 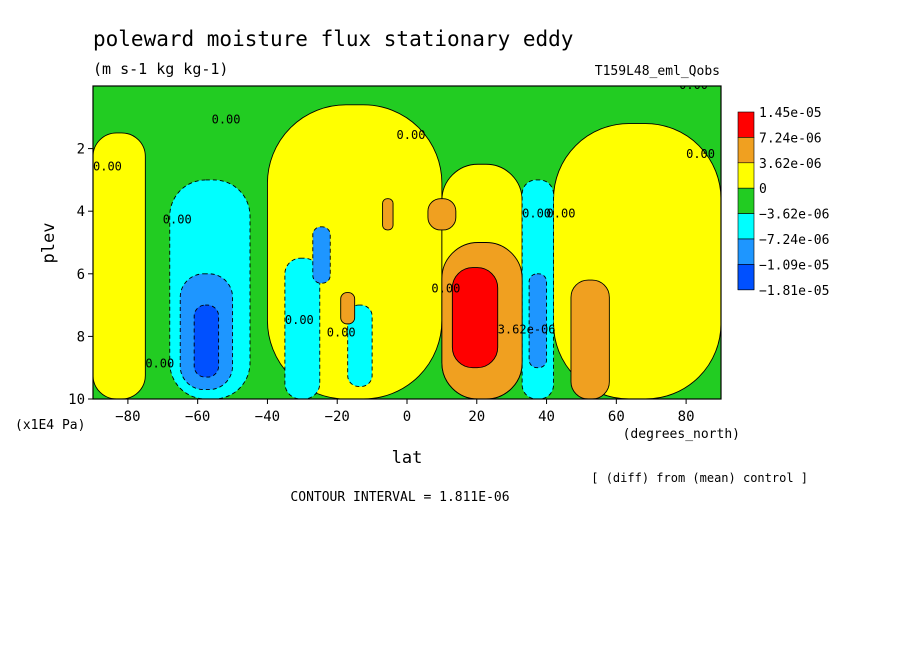 What do you see at coordinates (546, 417) in the screenshot?
I see `x-tick-label: 40` at bounding box center [546, 417].